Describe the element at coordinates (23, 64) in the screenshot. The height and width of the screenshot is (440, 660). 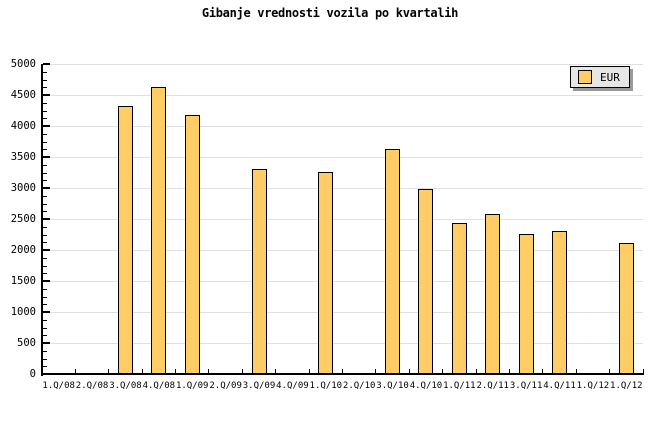
I see `y-axis-label: 5000` at that location.